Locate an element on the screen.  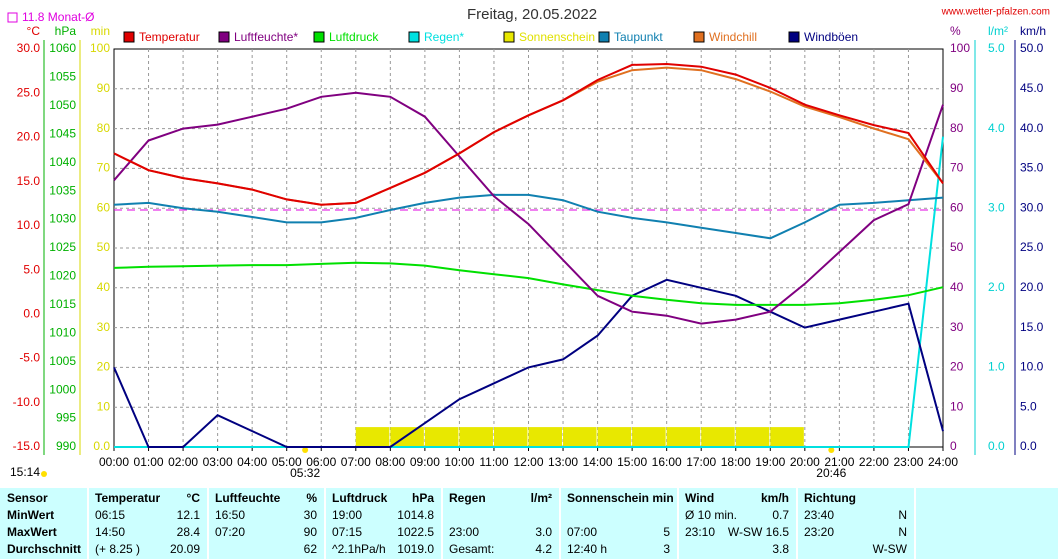
table-cell: 14:50 is located at coordinates (110, 532).